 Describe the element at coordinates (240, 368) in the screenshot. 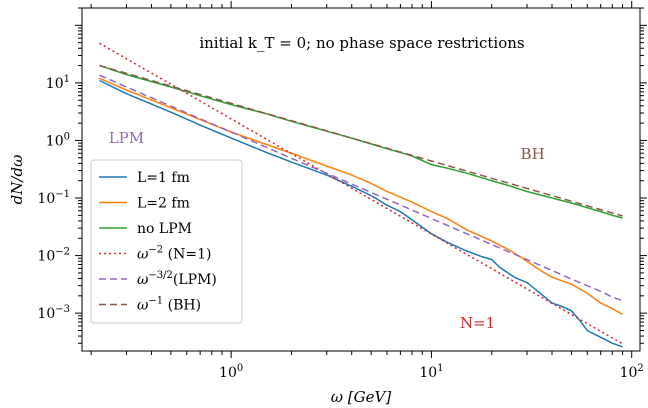

I see `x-tick-label-exponent: 0` at that location.